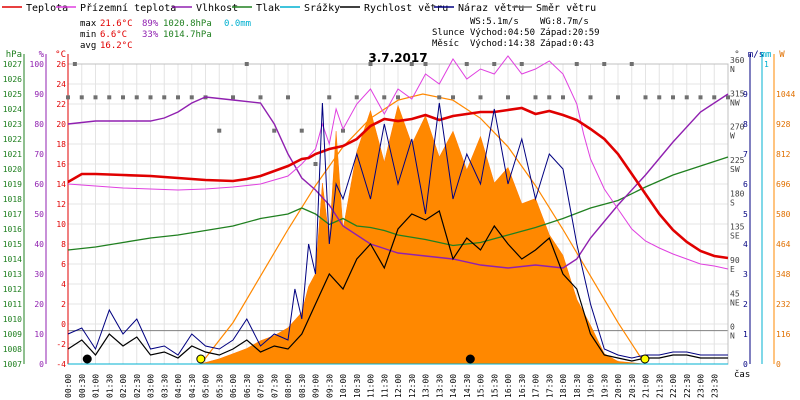 The width and height of the screenshot is (800, 400). Describe the element at coordinates (261, 386) in the screenshot. I see `time-tick-label: 07:00` at that location.